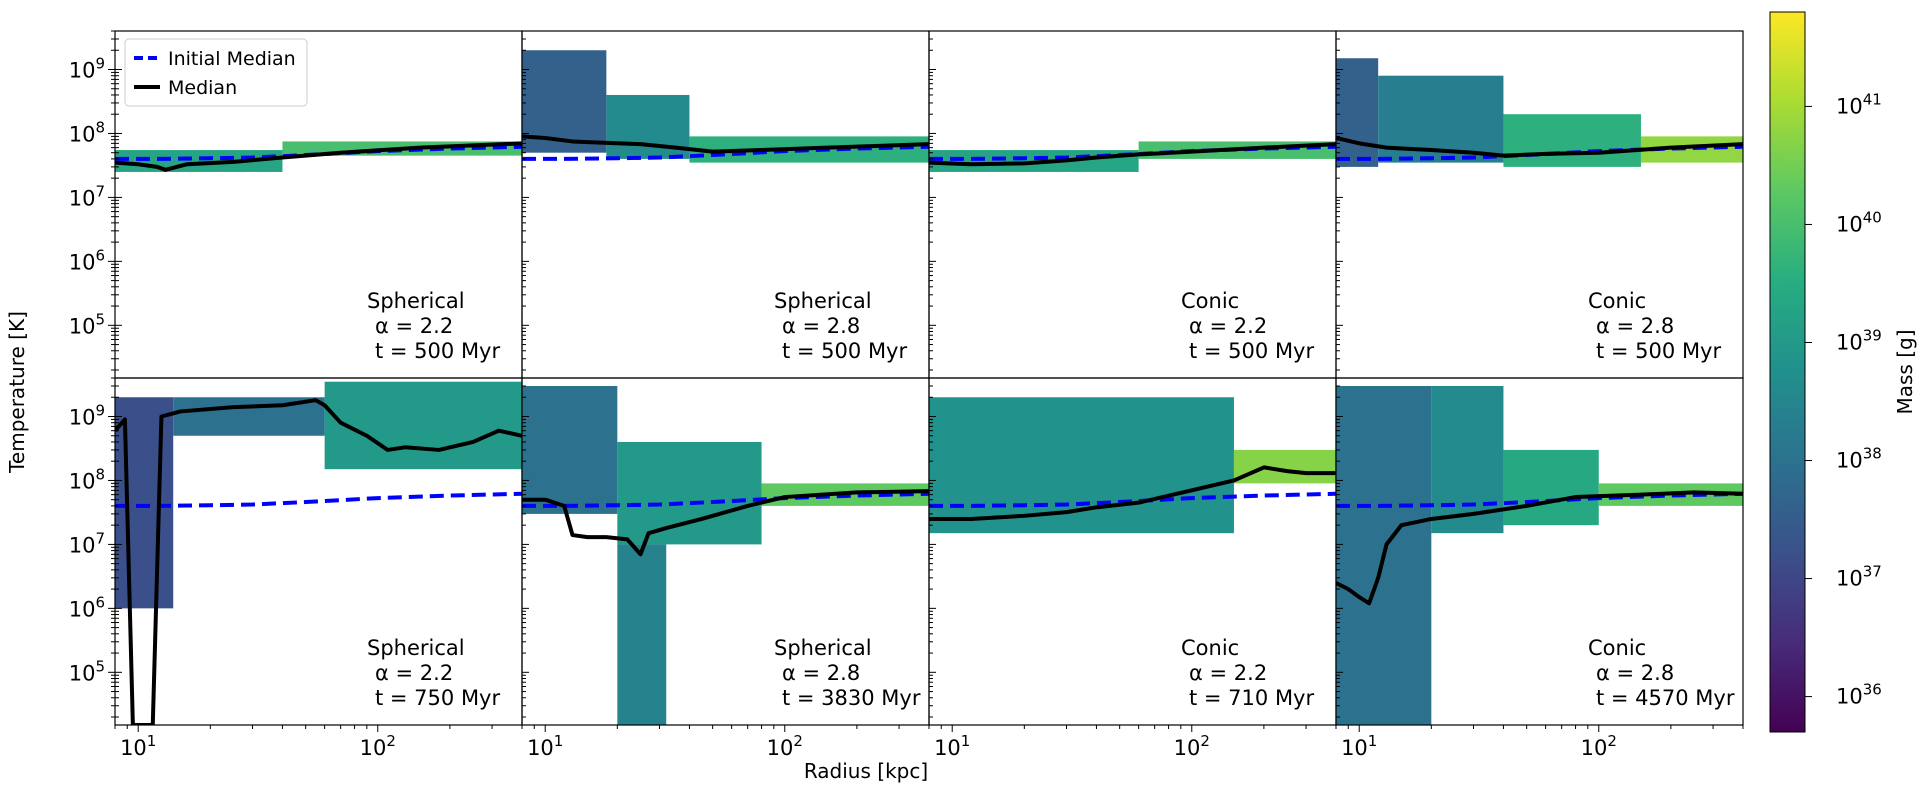 The height and width of the screenshot is (789, 1920). Describe the element at coordinates (232, 59) in the screenshot. I see `legend-label: Initial Median` at that location.